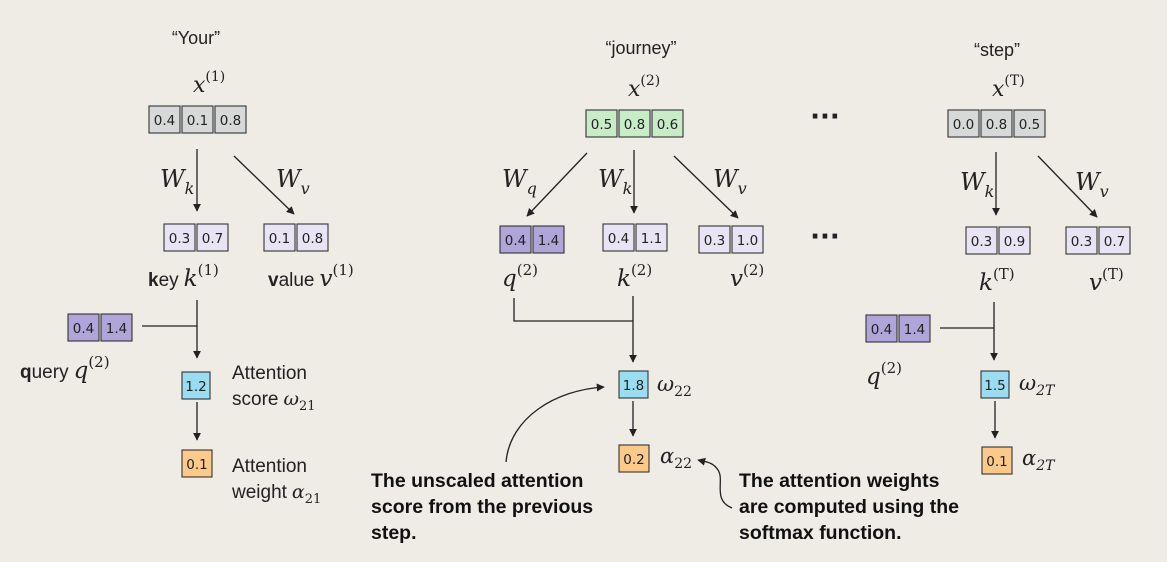 The image size is (1167, 562). I want to click on score-value-22: 1.8, so click(633, 386).